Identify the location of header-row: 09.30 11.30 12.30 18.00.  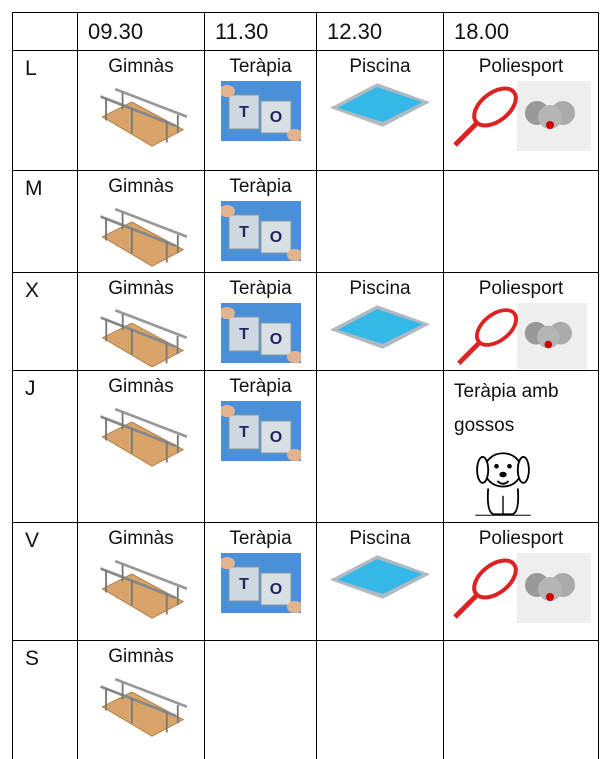
(305, 31).